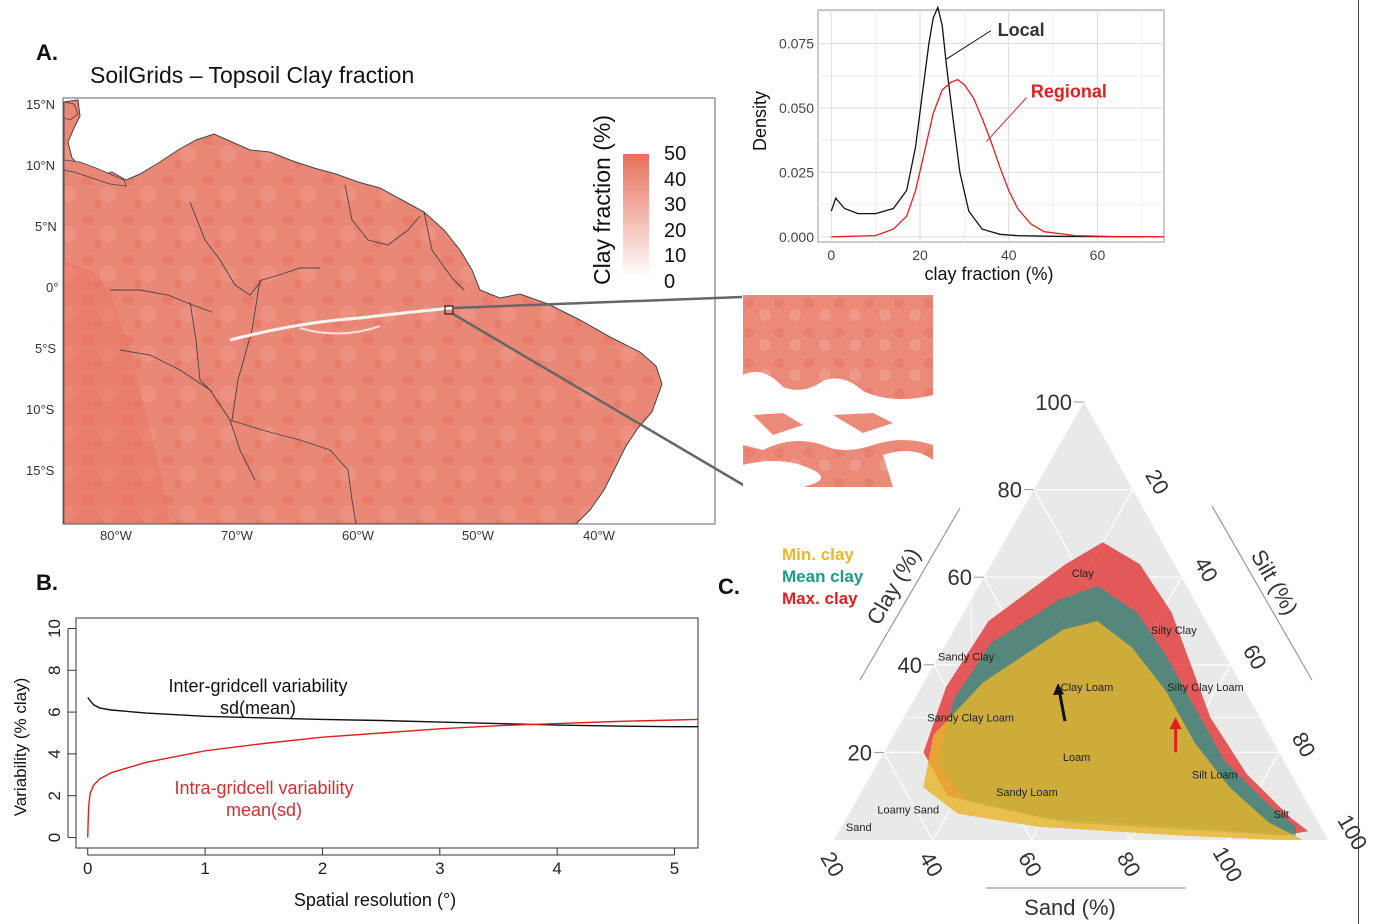 The height and width of the screenshot is (924, 1379). I want to click on panel-a-letter: A., so click(47, 52).